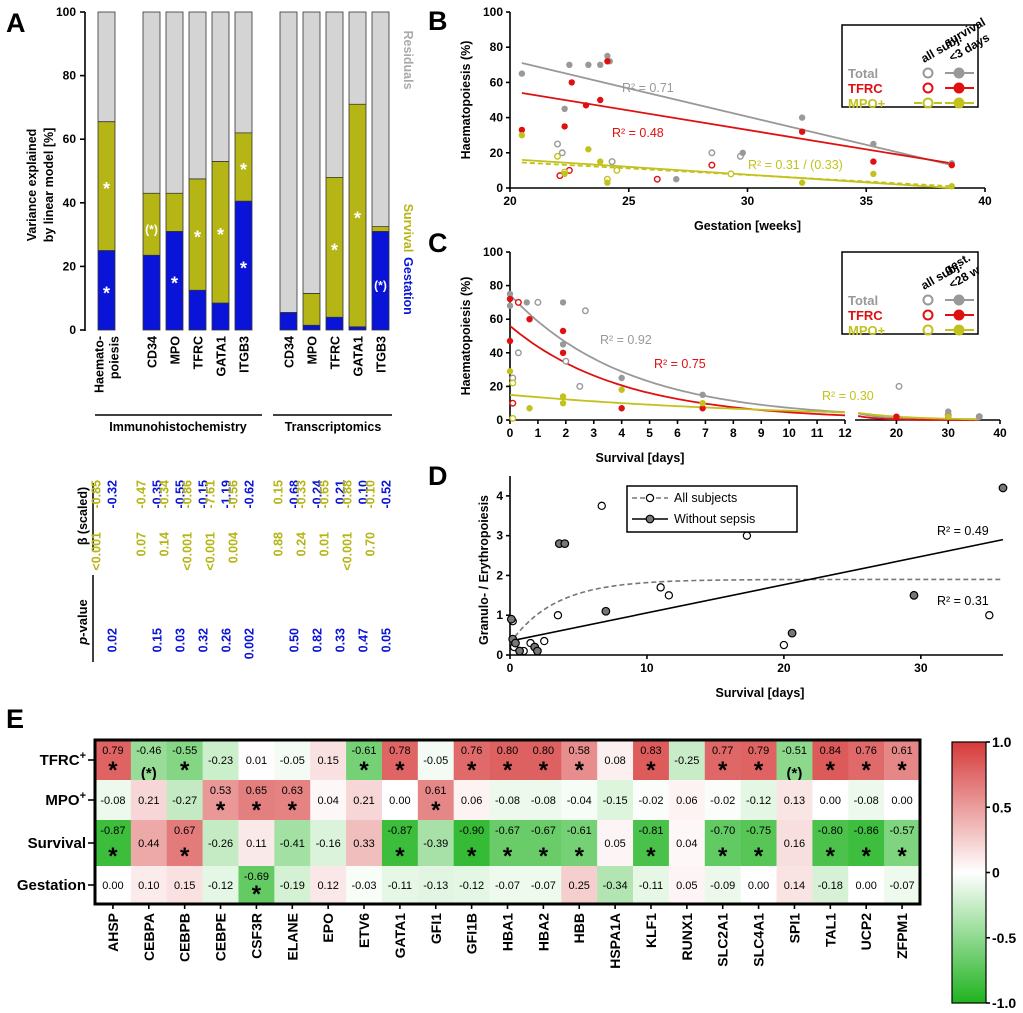 This screenshot has width=1023, height=1013. What do you see at coordinates (408, 228) in the screenshot?
I see `panel-a-legend-survival: Survival` at bounding box center [408, 228].